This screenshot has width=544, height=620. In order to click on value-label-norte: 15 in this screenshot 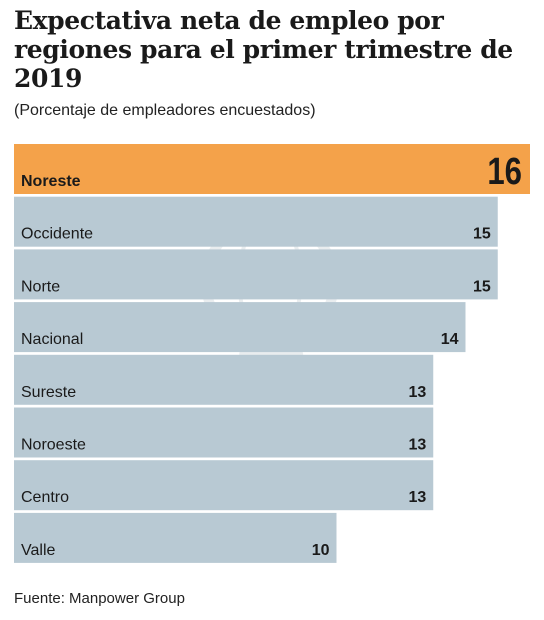, I will do `click(482, 286)`.